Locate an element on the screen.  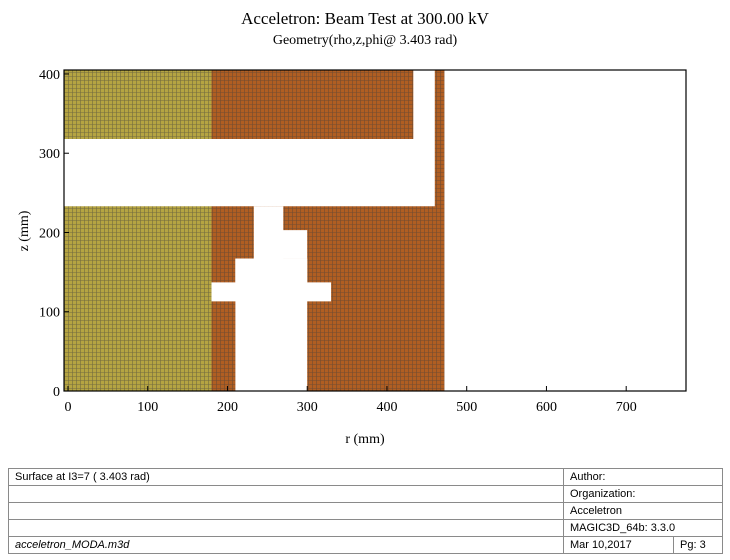
y-tick-label: 200 is located at coordinates (49, 233).